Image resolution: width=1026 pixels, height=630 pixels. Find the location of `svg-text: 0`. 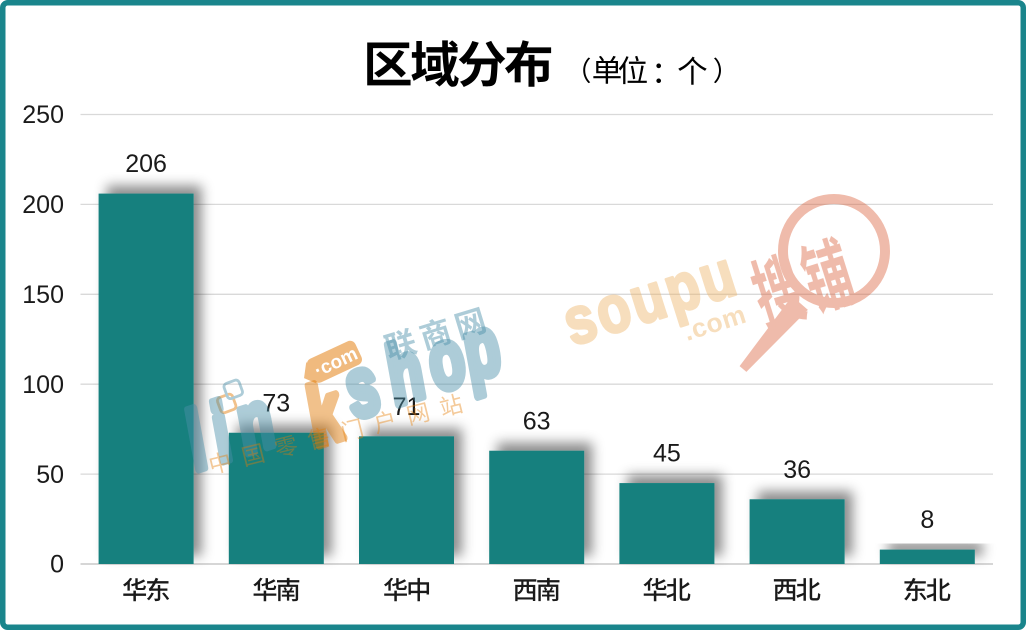

svg-text: 0 is located at coordinates (57, 565).